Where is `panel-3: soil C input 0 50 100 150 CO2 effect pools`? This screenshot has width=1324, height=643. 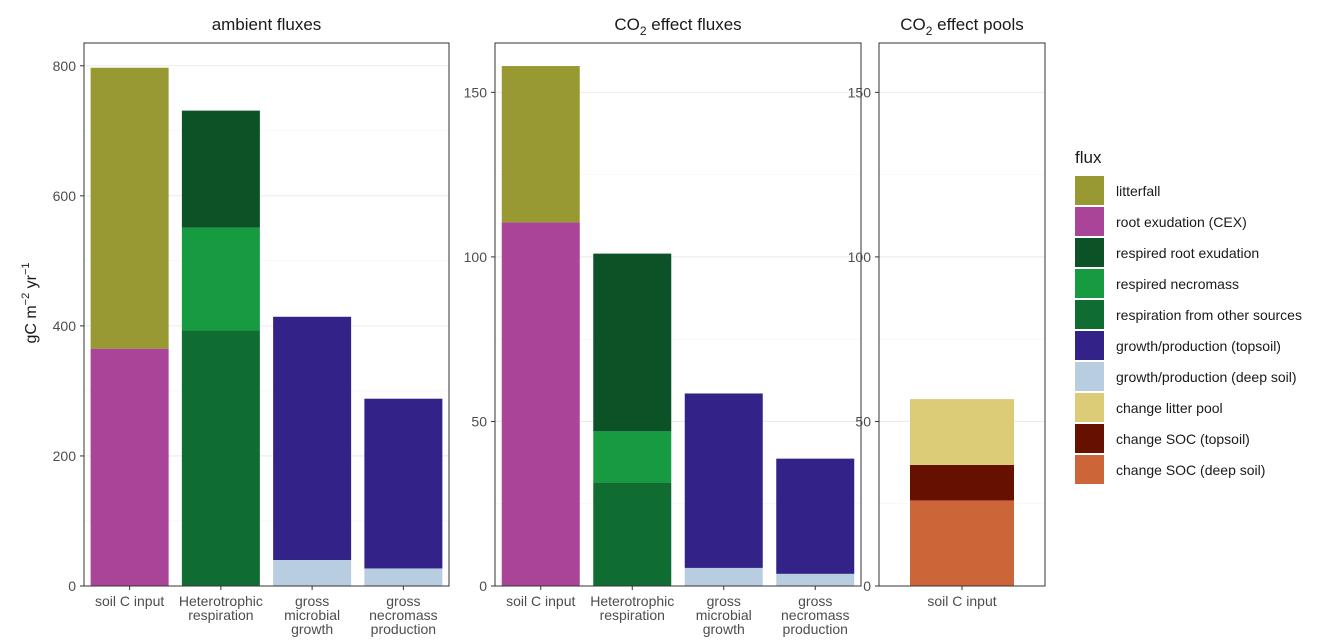 panel-3: soil C input 0 50 100 150 CO2 effect pools is located at coordinates (947, 312).